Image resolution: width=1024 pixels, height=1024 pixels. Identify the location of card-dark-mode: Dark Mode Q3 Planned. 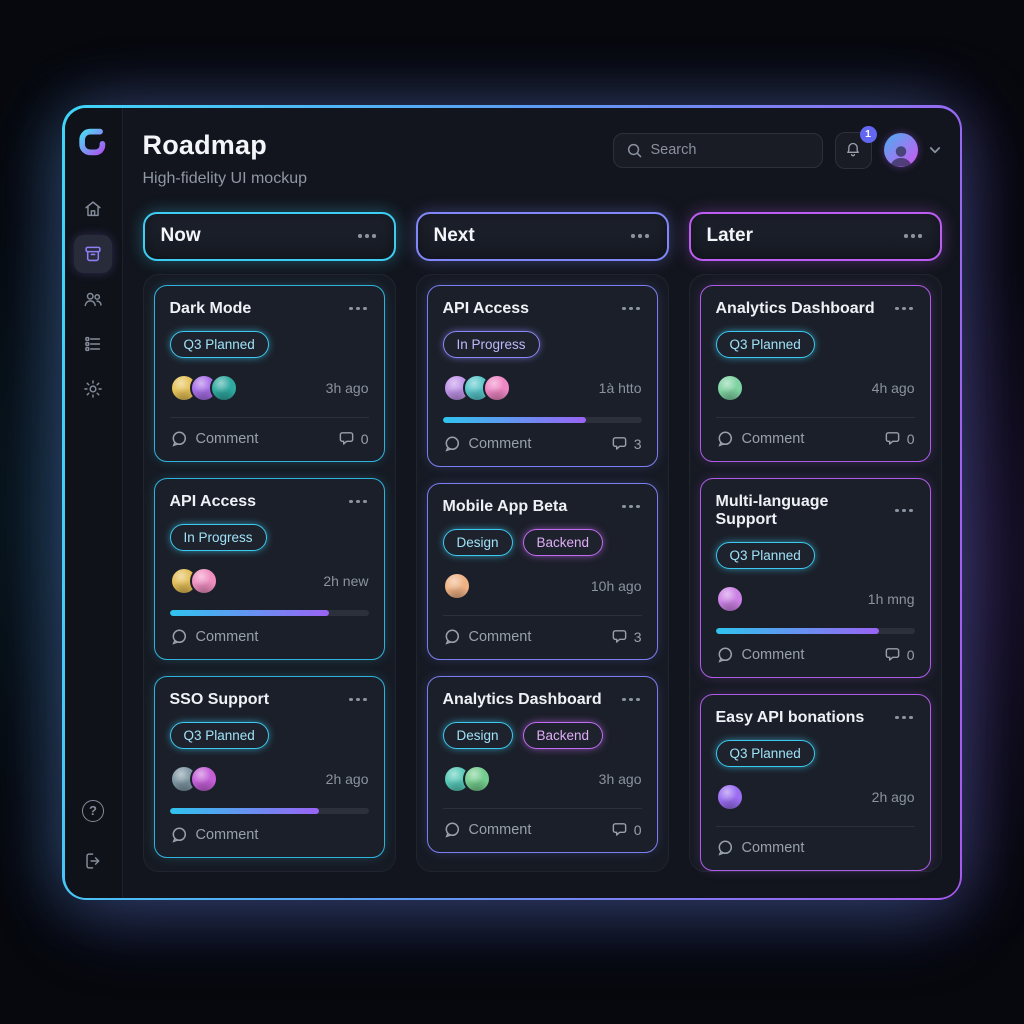
(269, 373).